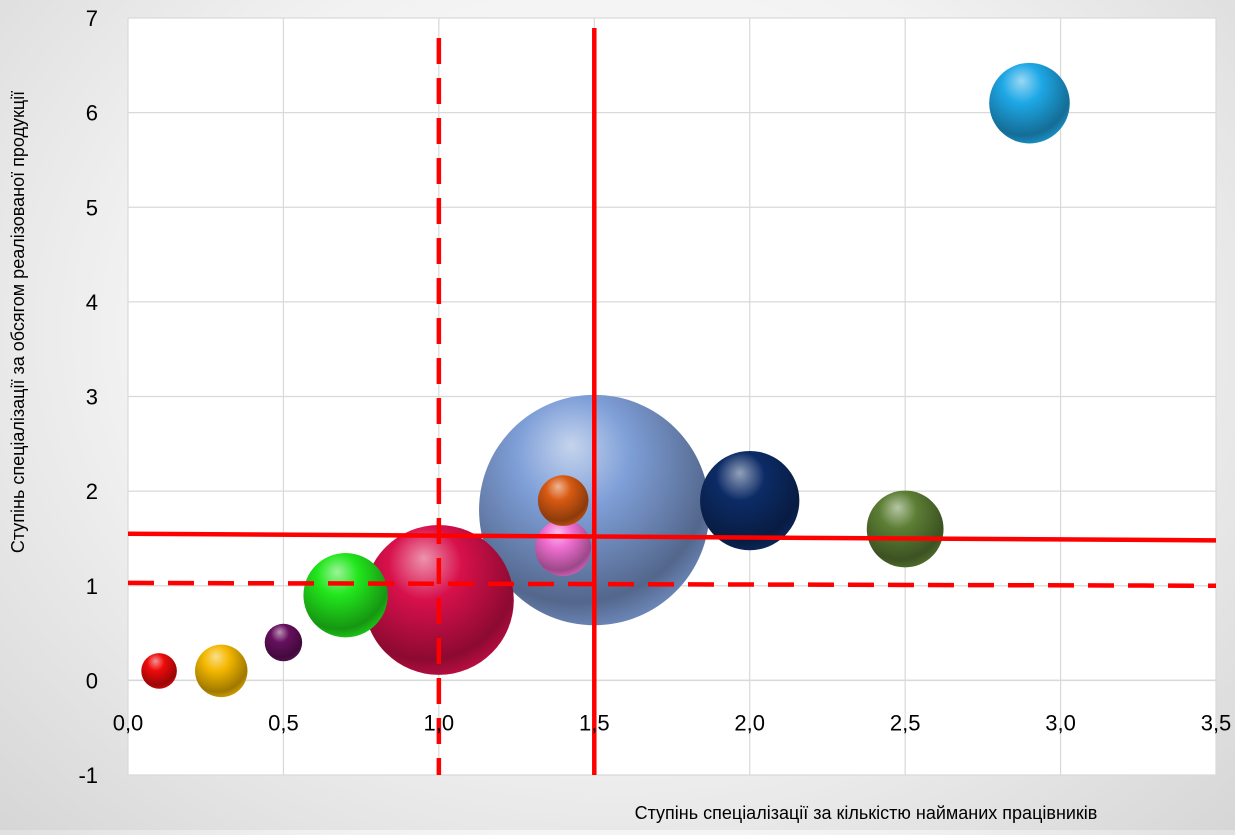  What do you see at coordinates (594, 722) in the screenshot?
I see `x-tick-label: 1,5` at bounding box center [594, 722].